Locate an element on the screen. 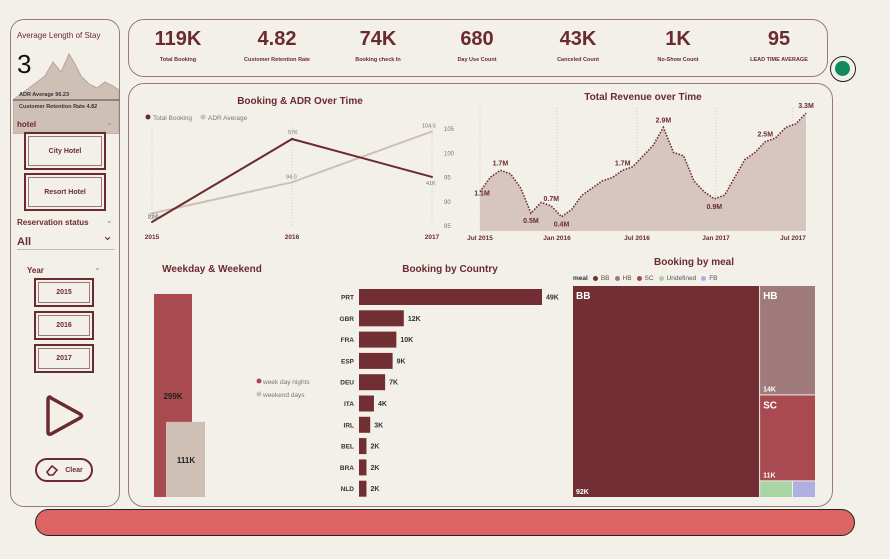  meal-legend-entry: Undefined is located at coordinates (681, 278).